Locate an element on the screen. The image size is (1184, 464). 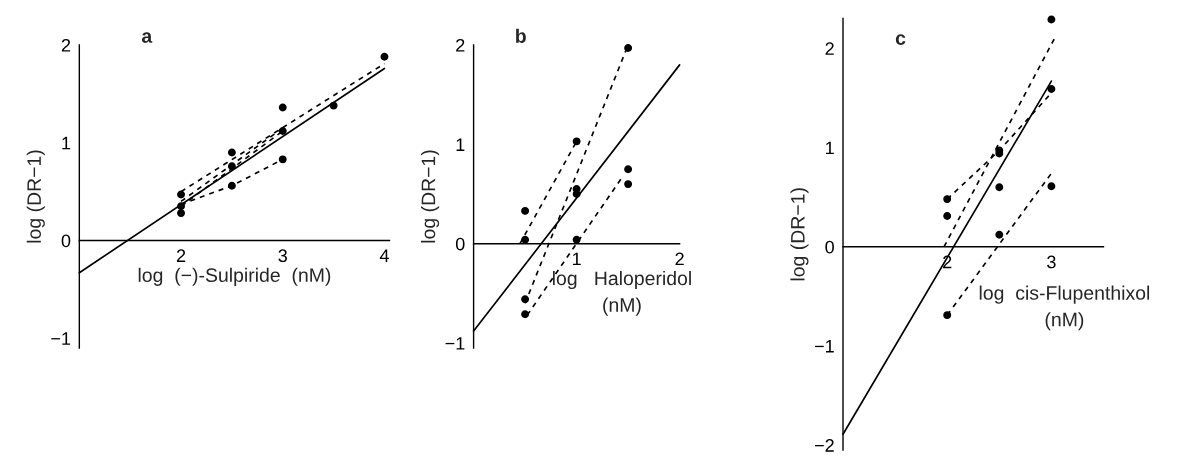
x-tick-label: 4 is located at coordinates (384, 255).